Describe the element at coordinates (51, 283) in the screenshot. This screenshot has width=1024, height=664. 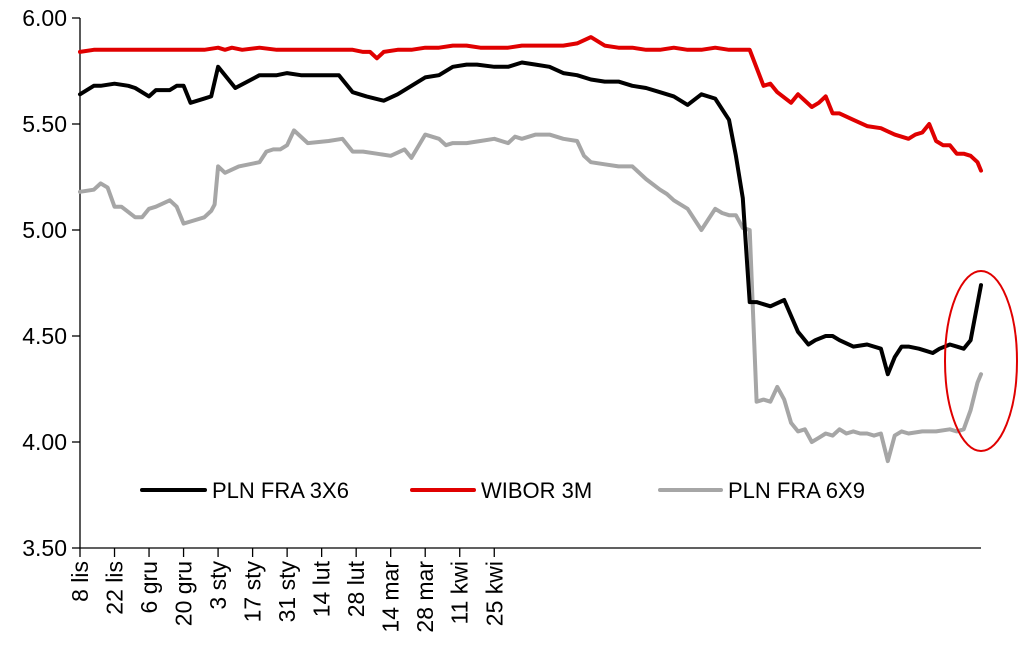
I see `y-axis: 3.50 4.00 4.50 5.00 5.50 6.00` at that location.